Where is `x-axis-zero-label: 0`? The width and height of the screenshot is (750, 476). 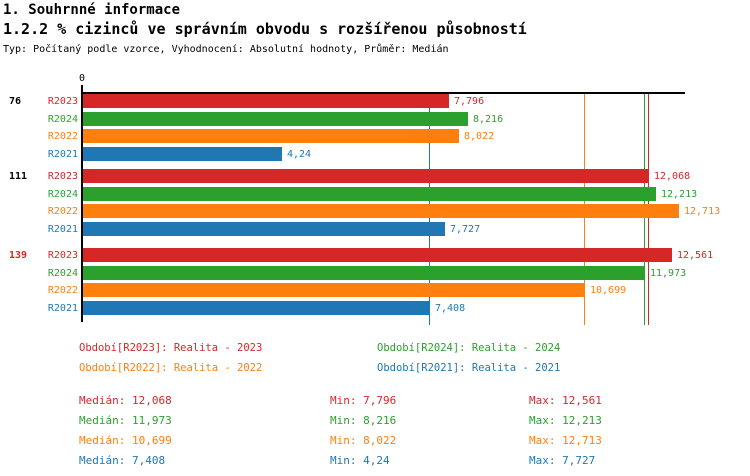
x-axis-zero-label: 0 is located at coordinates (82, 78).